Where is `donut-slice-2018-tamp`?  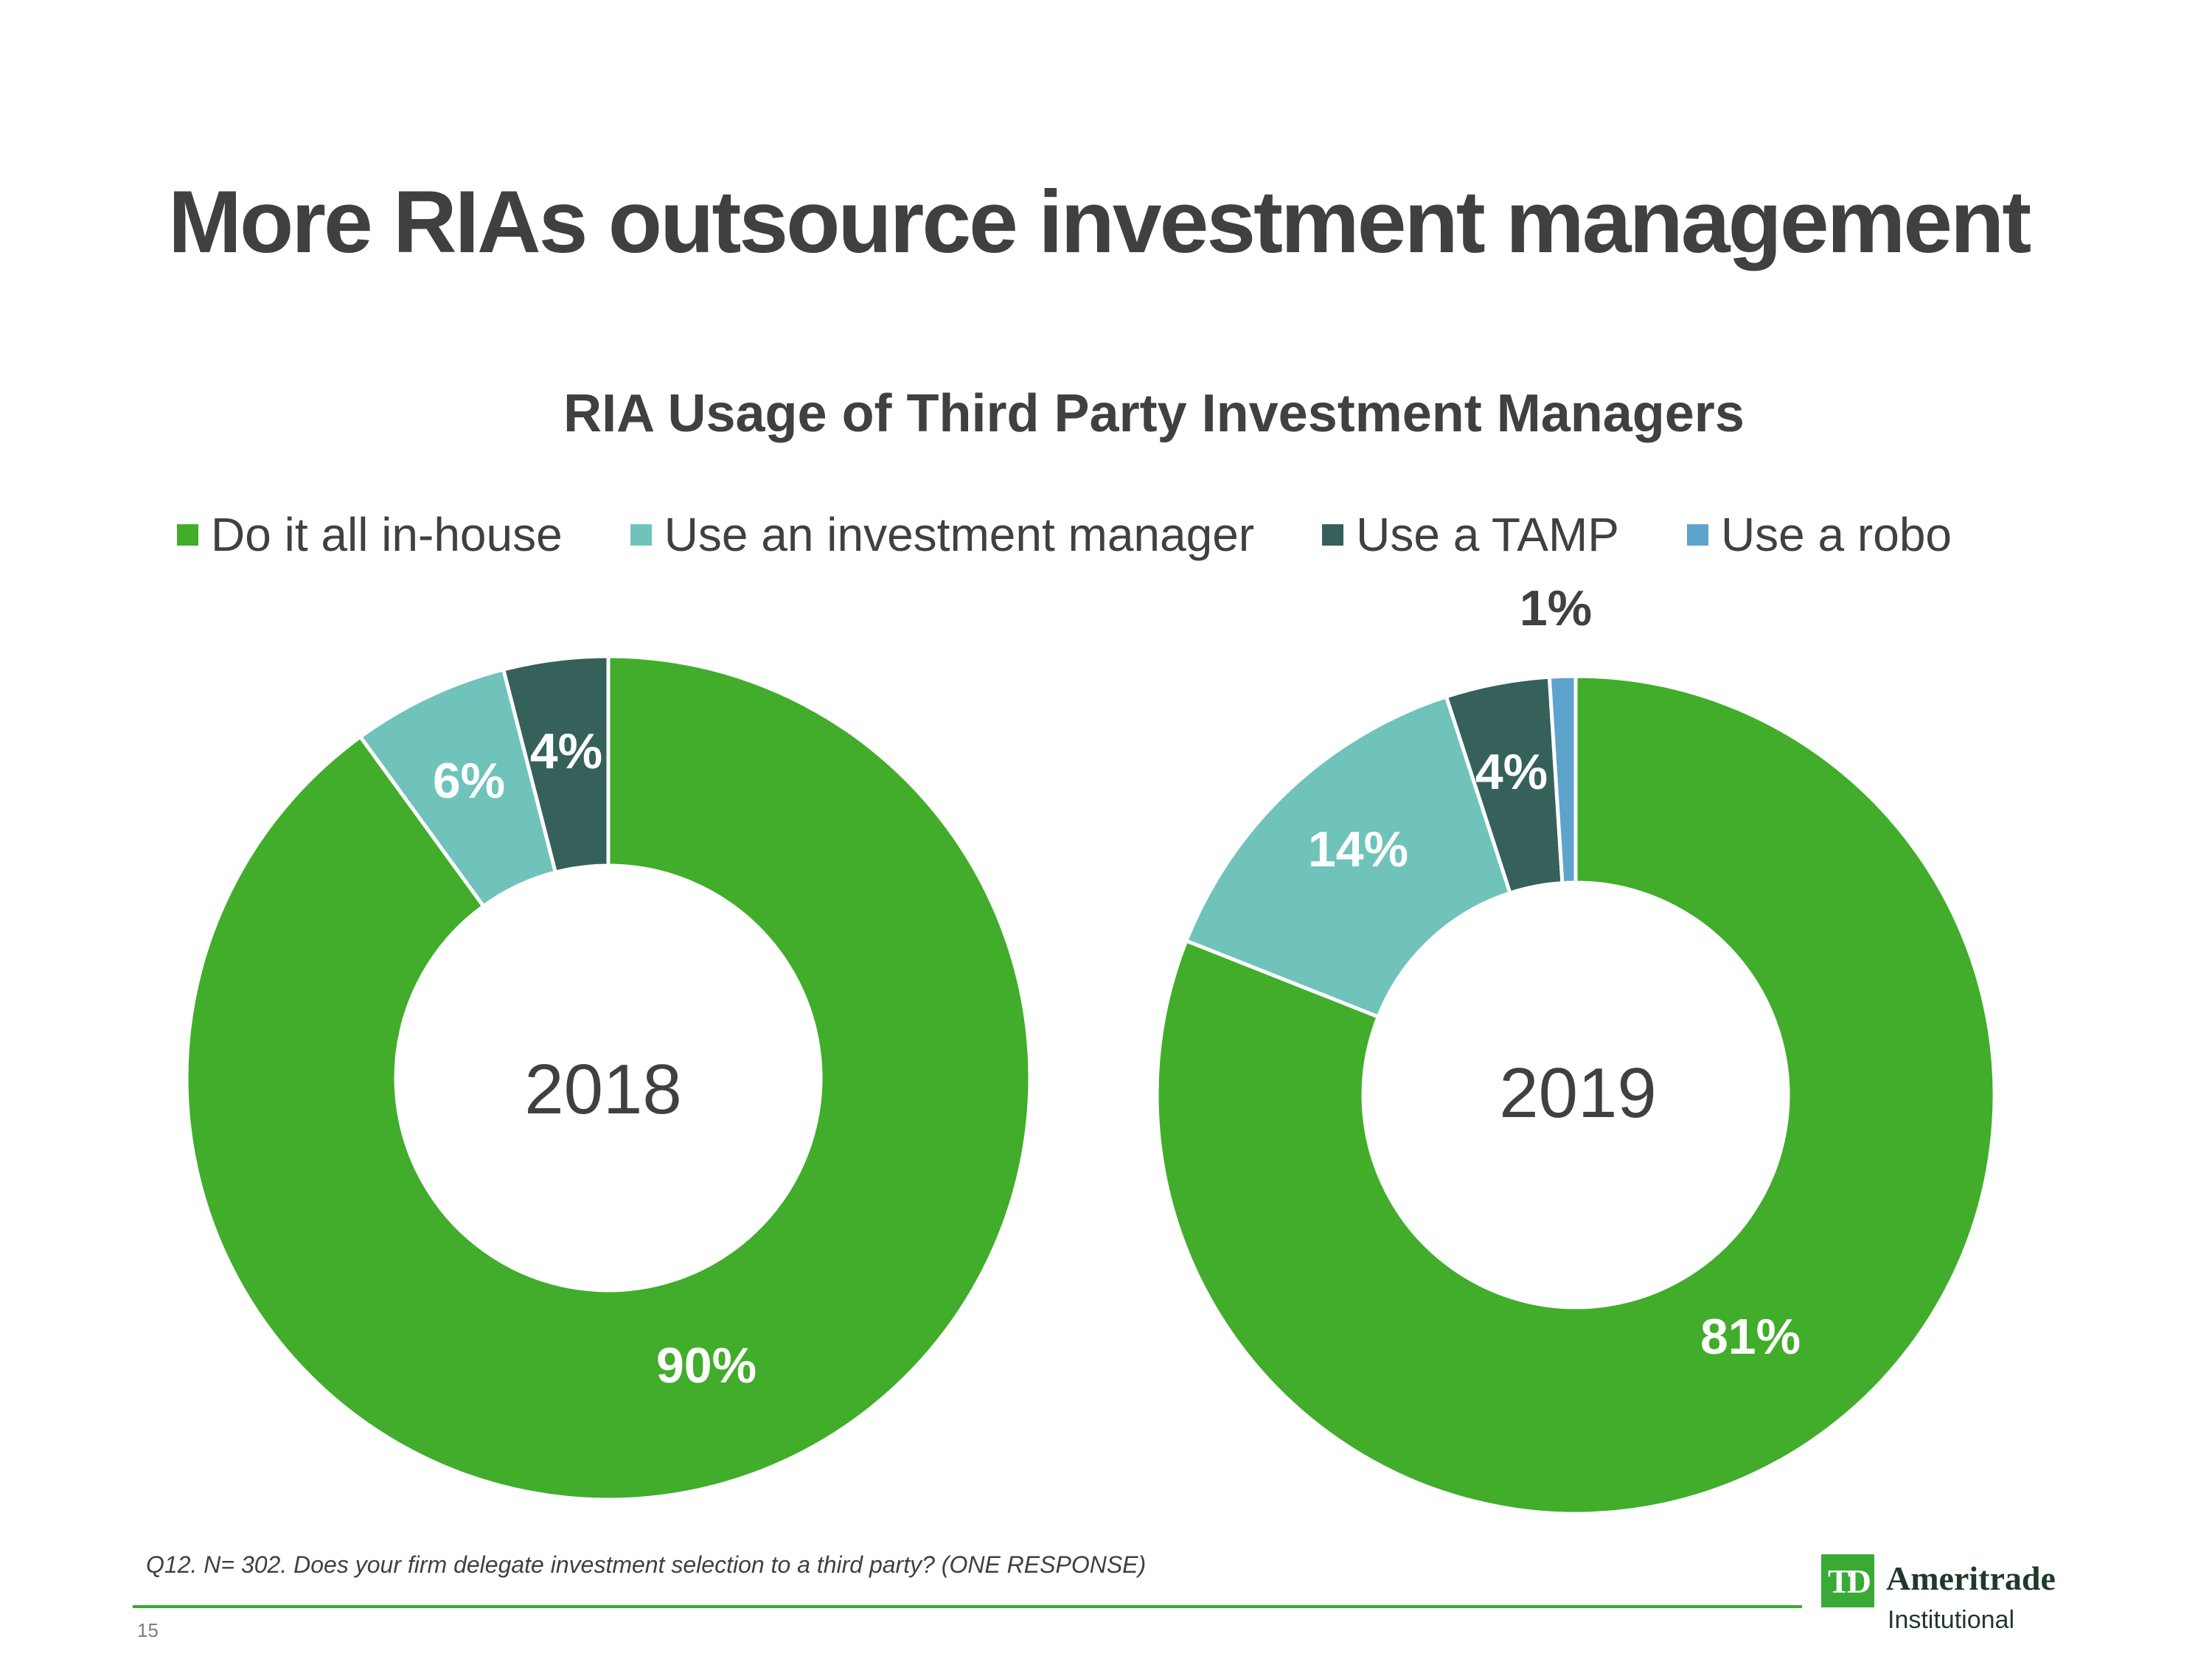
donut-slice-2018-tamp is located at coordinates (556, 764).